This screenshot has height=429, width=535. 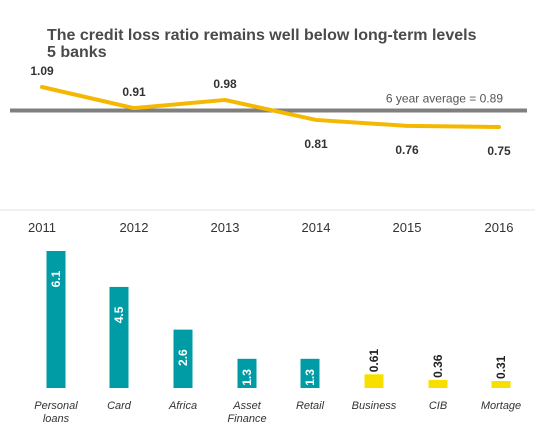 I want to click on bar-category-label: Retail, so click(x=310, y=406).